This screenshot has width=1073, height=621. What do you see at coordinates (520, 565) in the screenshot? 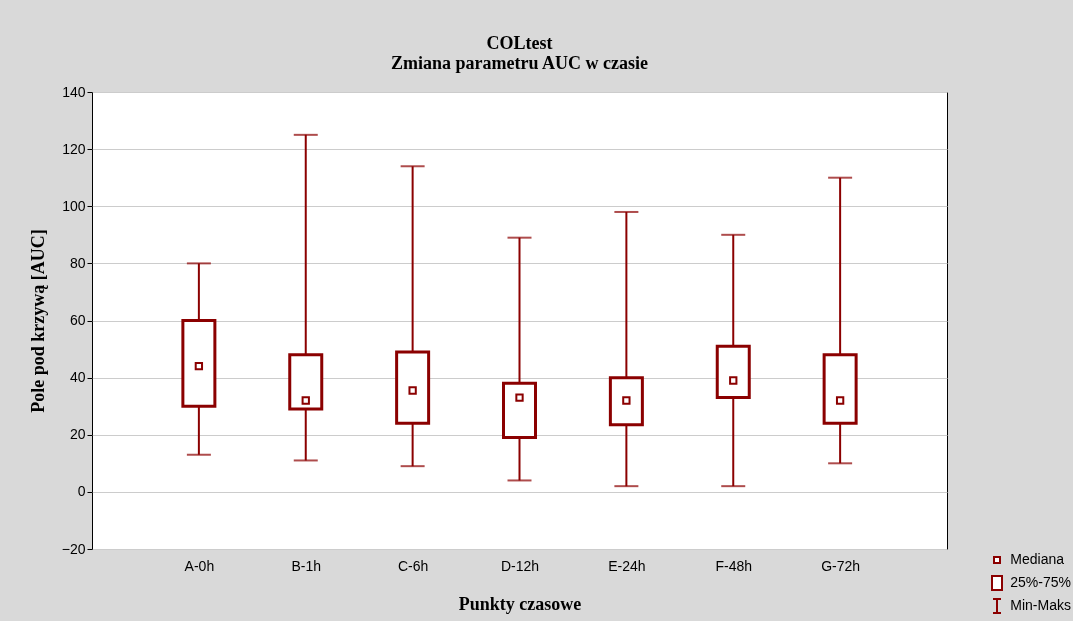
I see `x-tick-label: D-12h` at bounding box center [520, 565].